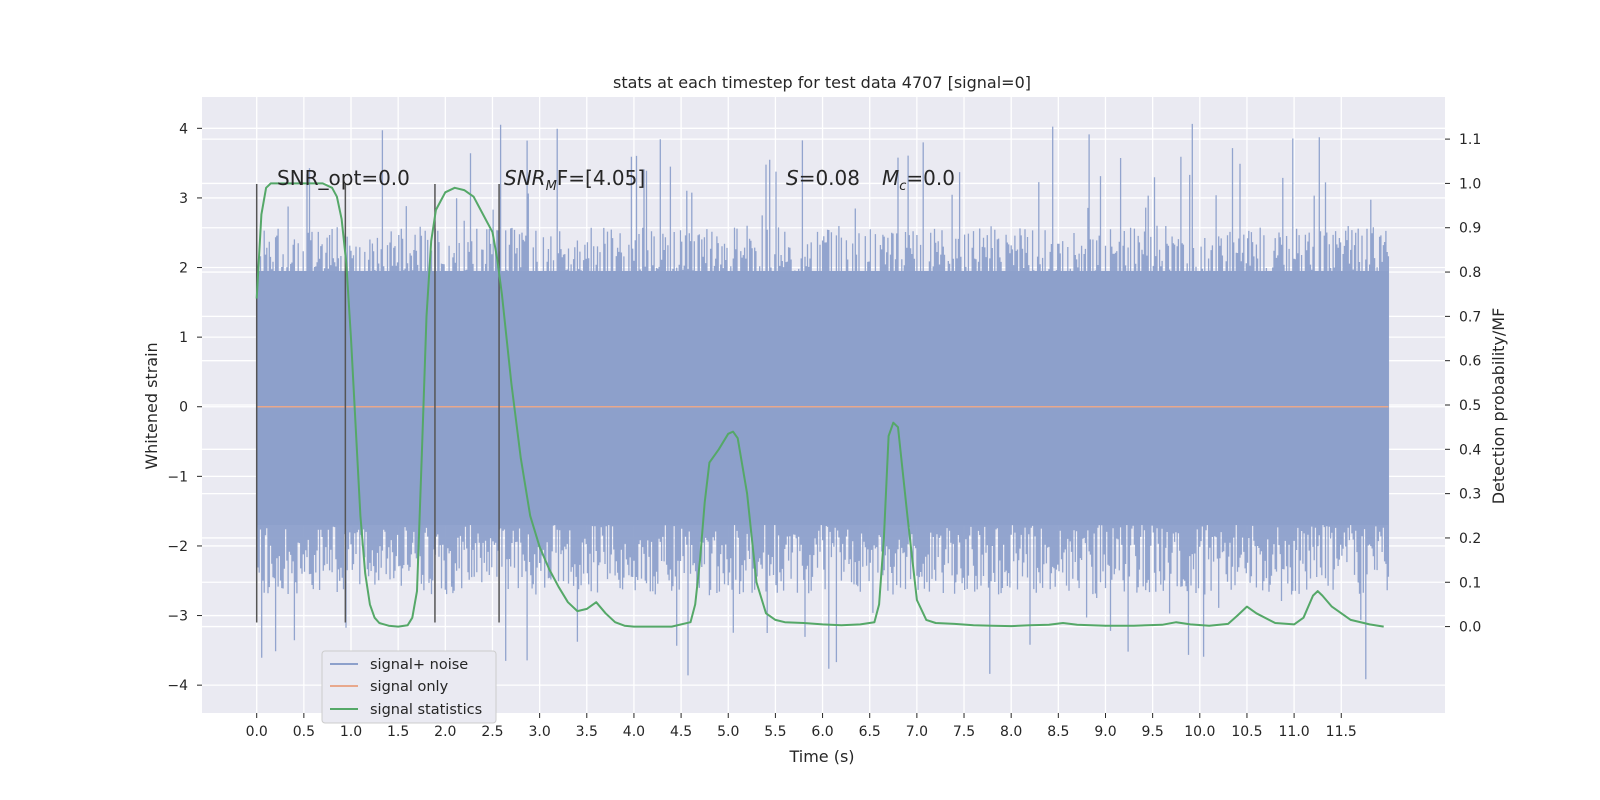 This screenshot has height=800, width=1600. What do you see at coordinates (1341, 732) in the screenshot?
I see `x-tick-label: 11.5` at bounding box center [1341, 732].